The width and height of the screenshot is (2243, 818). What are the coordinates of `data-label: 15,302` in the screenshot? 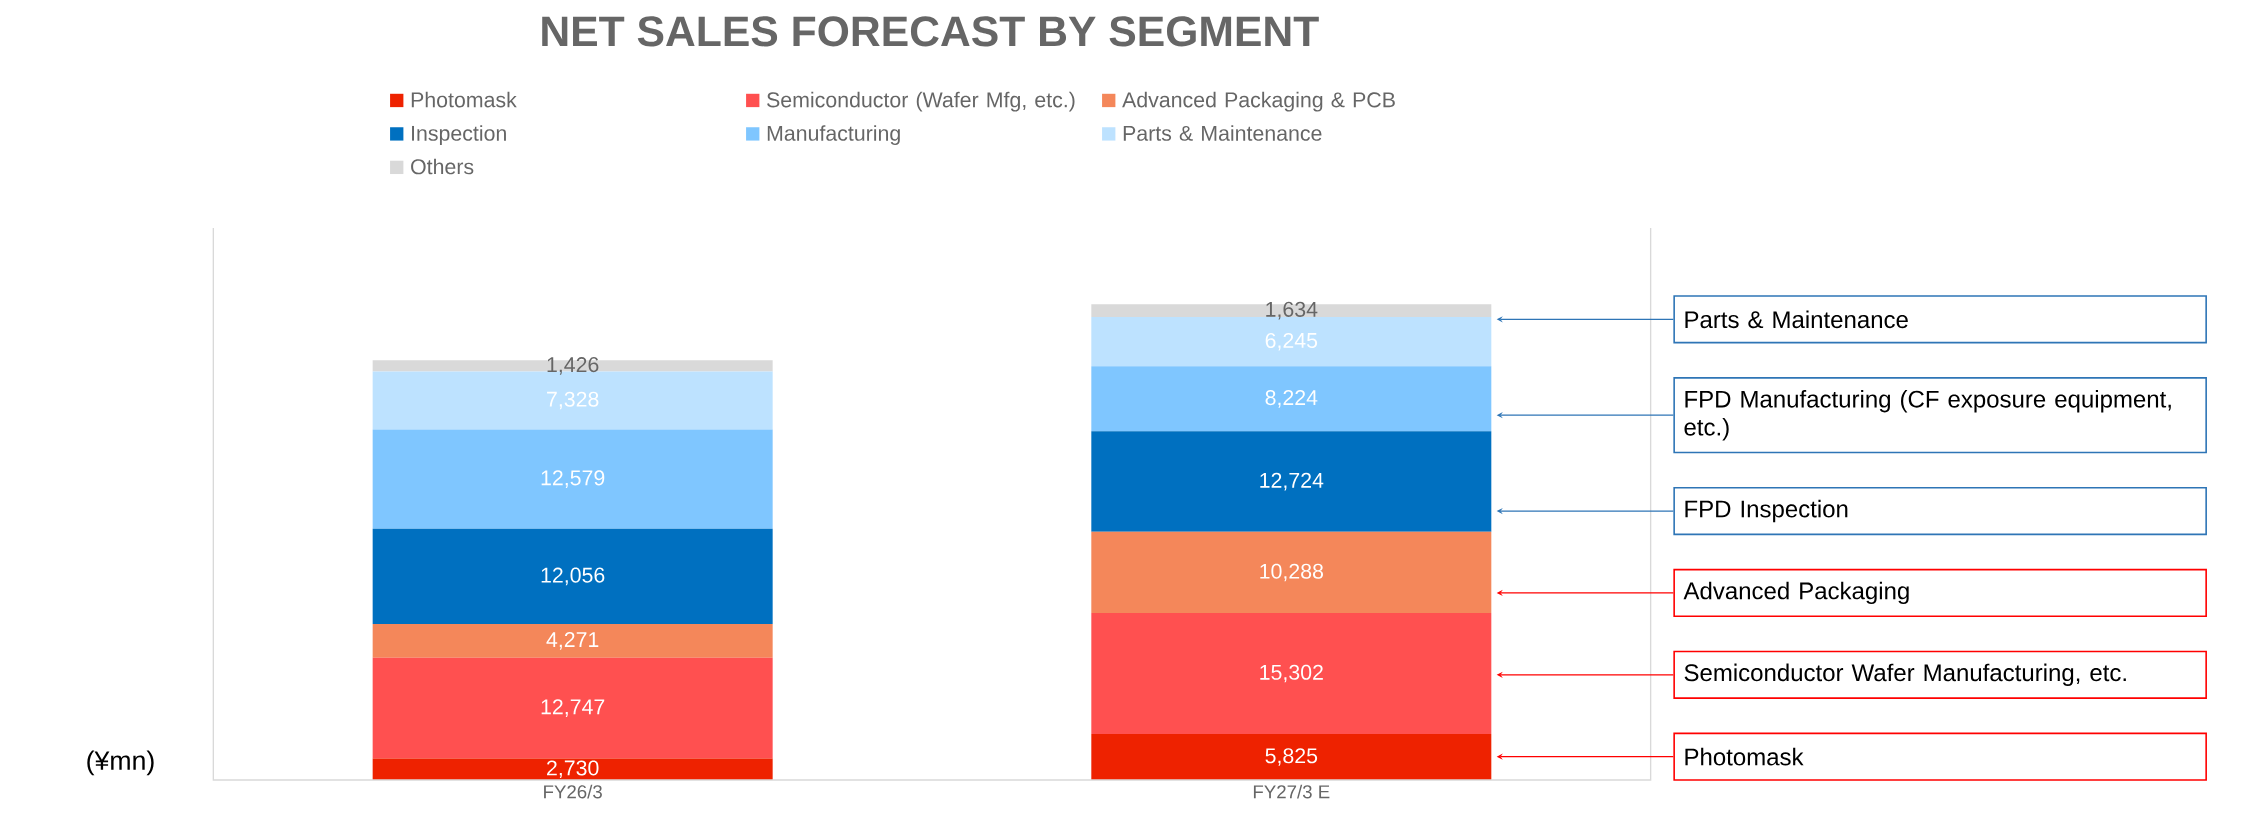 It's located at (1291, 673).